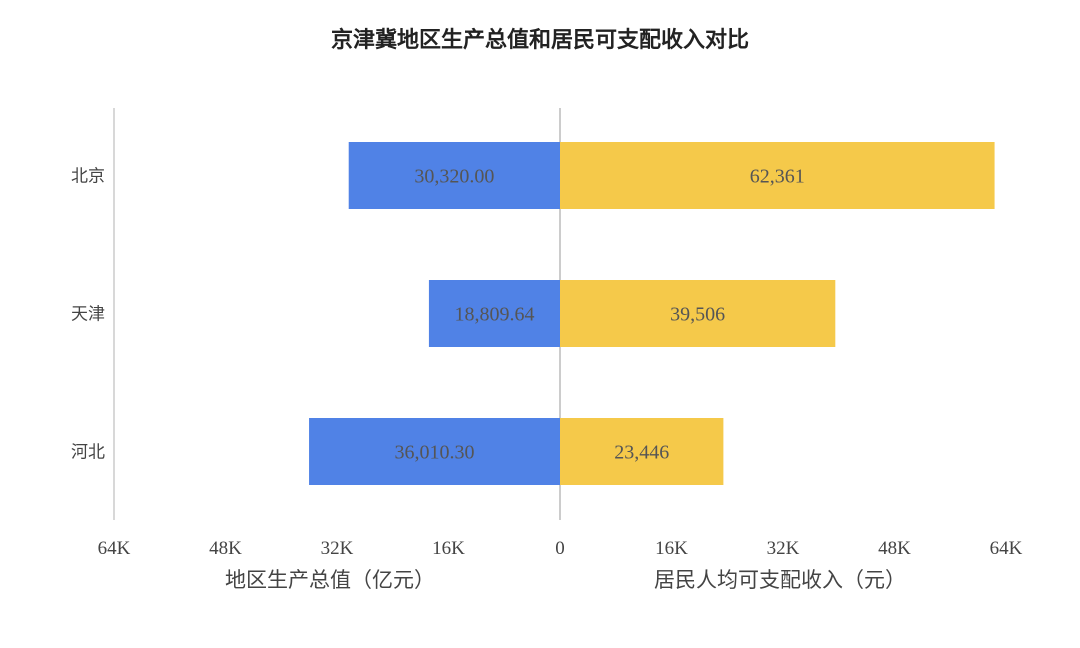  I want to click on right-tick-2: 48K, so click(894, 548).